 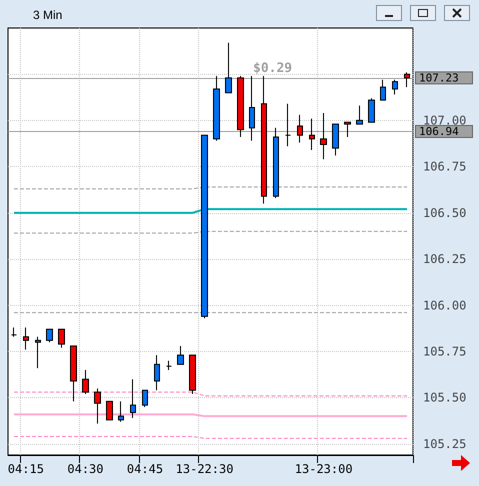 What do you see at coordinates (444, 120) in the screenshot?
I see `y-tick-label: 107.00` at bounding box center [444, 120].